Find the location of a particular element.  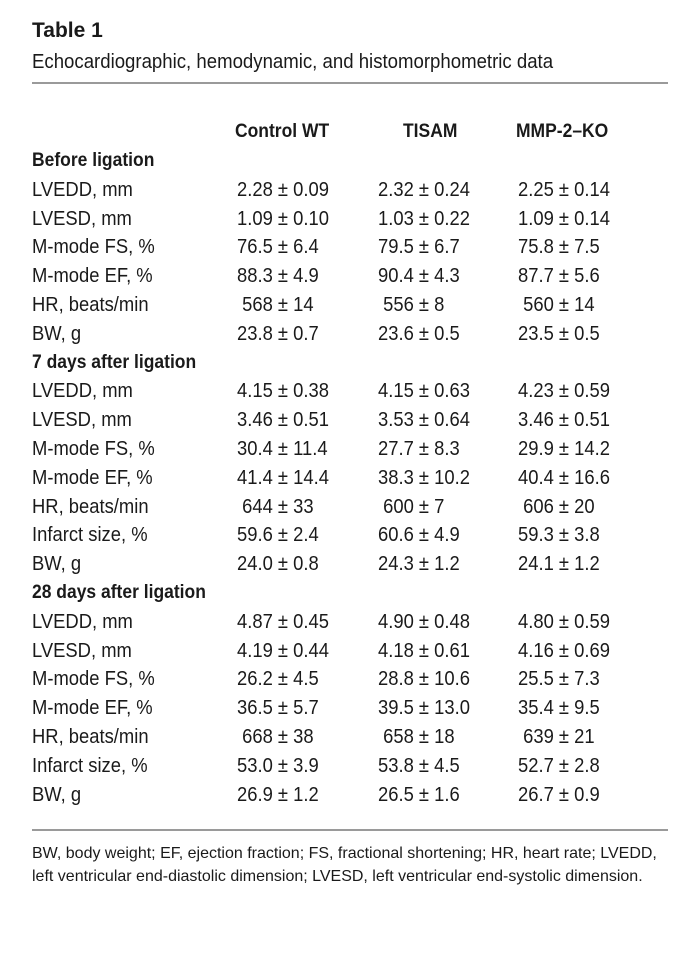

table-cell: 23.6 ± 0.5 is located at coordinates (419, 333).